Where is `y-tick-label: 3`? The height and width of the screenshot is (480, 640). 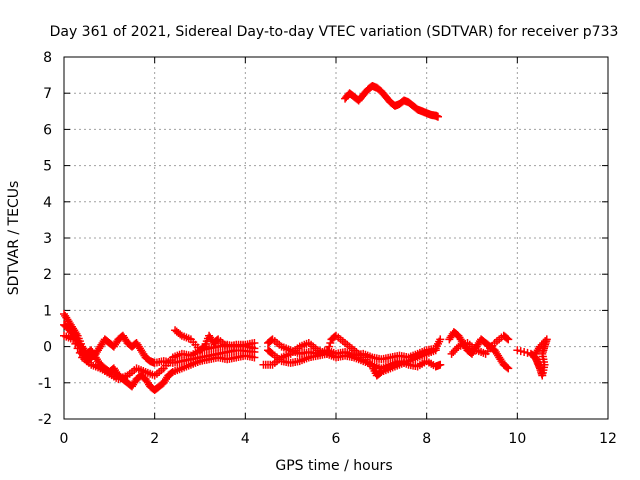
y-tick-label: 3 is located at coordinates (47, 239).